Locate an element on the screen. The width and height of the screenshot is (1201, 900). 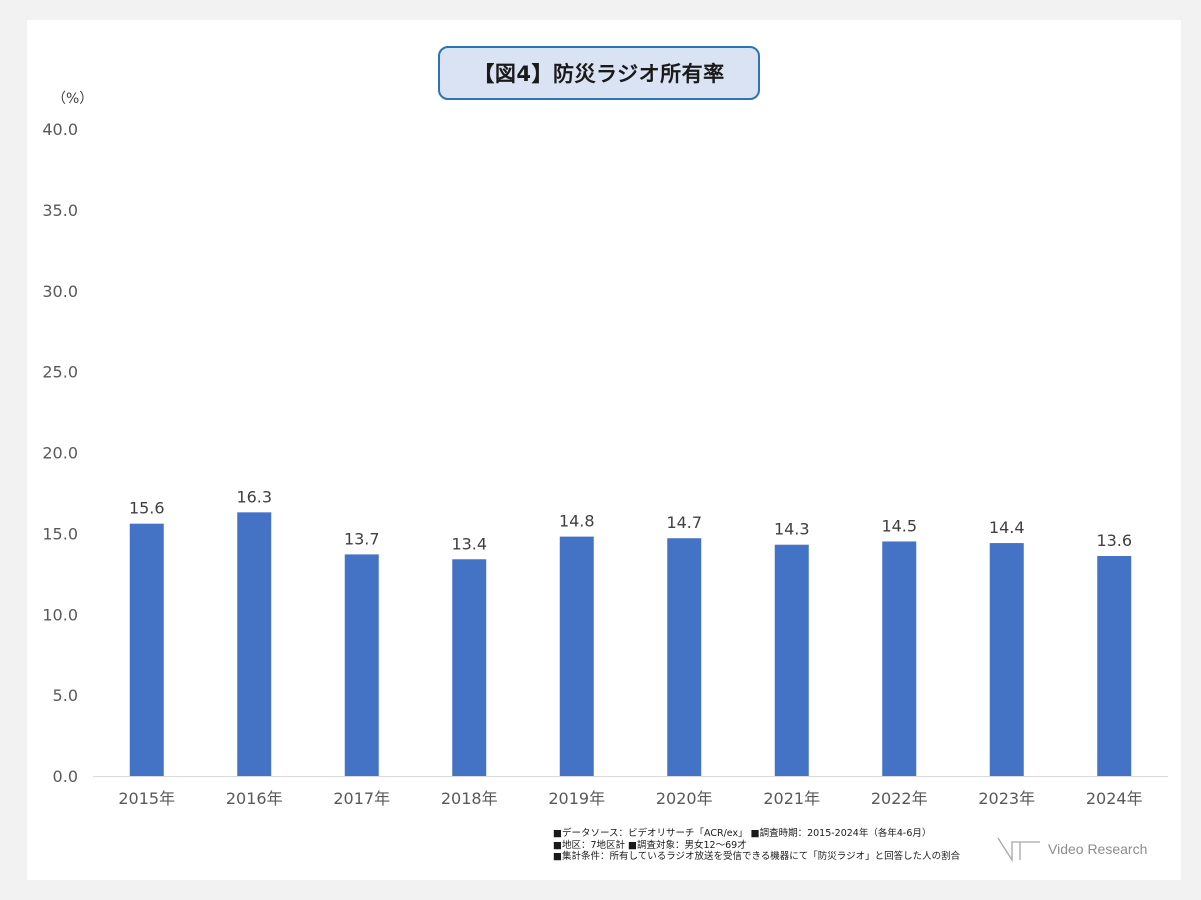
y-tick-label: 35.0 is located at coordinates (60, 210).